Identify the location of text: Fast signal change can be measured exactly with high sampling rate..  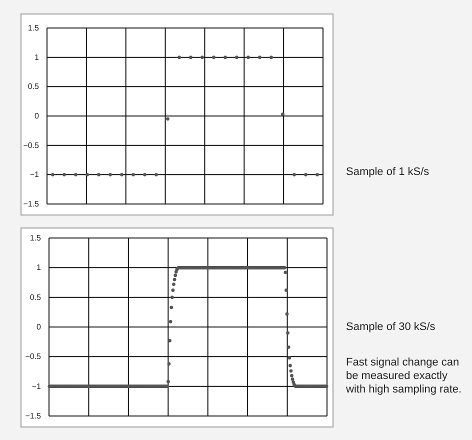
(403, 376).